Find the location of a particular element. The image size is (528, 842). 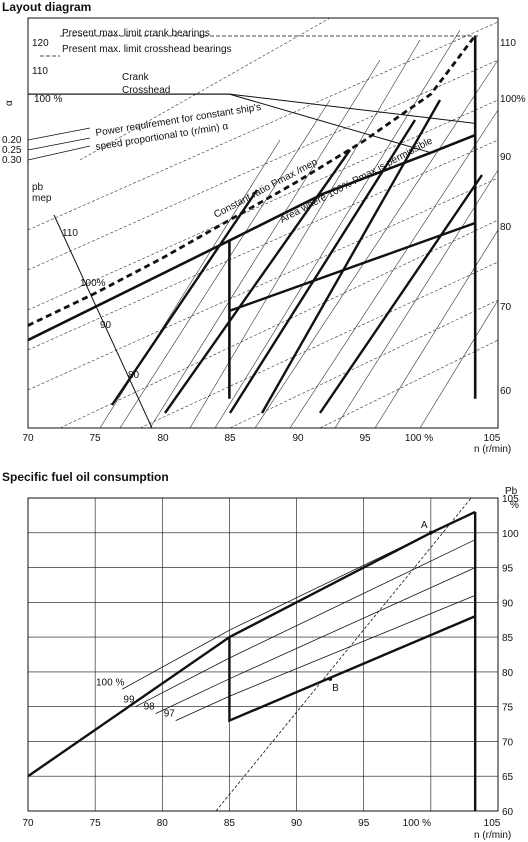

sfoc-x-tick: 90 is located at coordinates (297, 823).